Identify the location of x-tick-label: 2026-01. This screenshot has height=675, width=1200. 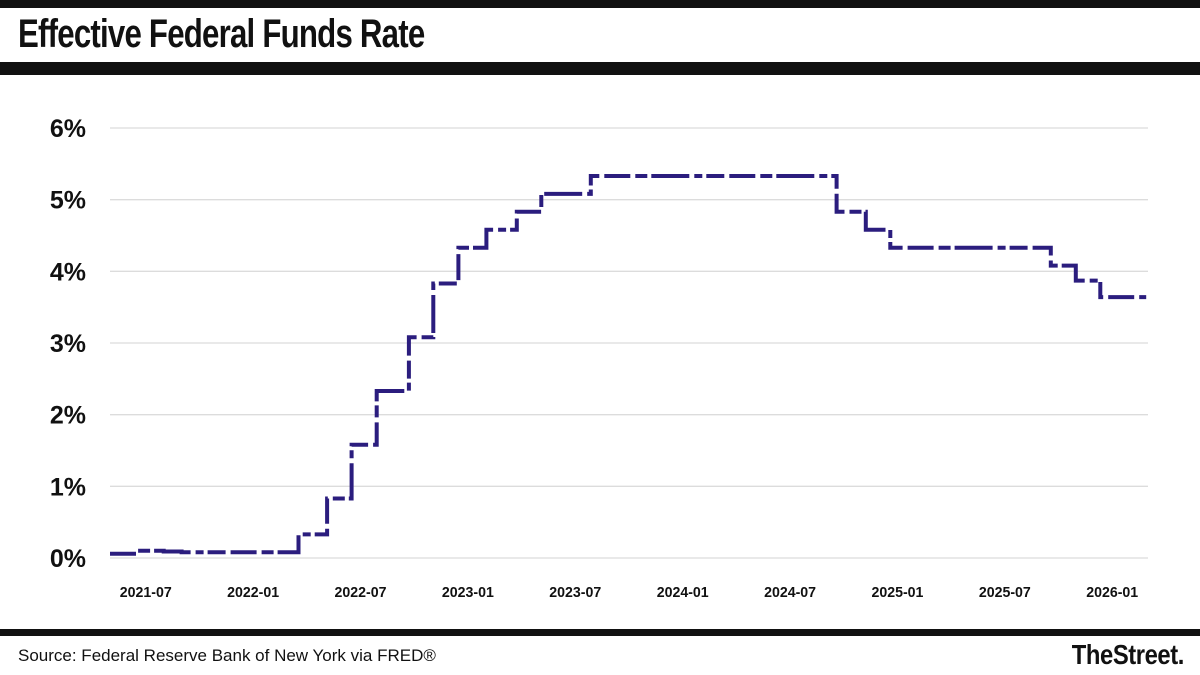
(1112, 592).